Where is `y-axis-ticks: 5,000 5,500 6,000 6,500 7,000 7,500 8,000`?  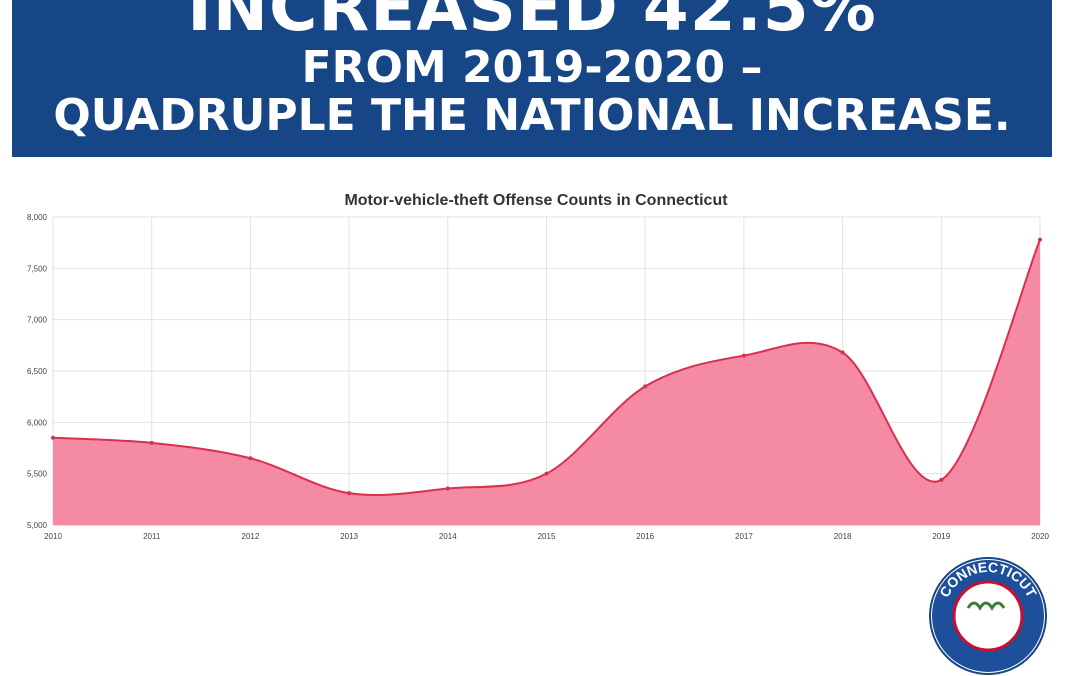
y-axis-ticks: 5,000 5,500 6,000 6,500 7,000 7,500 8,000 is located at coordinates (37, 371).